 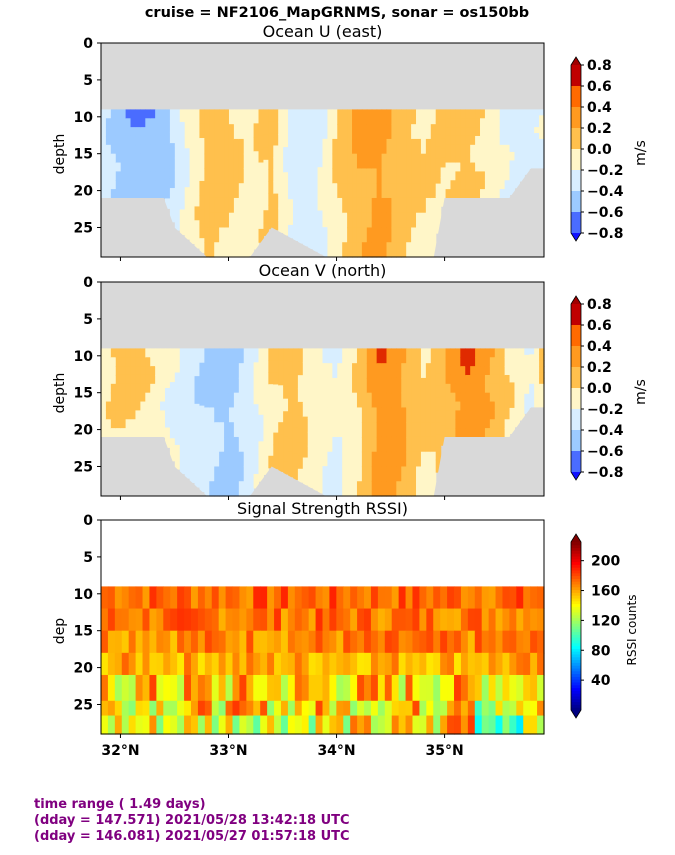 What do you see at coordinates (605, 410) in the screenshot?
I see `colorbar-tick-label: −0.2` at bounding box center [605, 410].